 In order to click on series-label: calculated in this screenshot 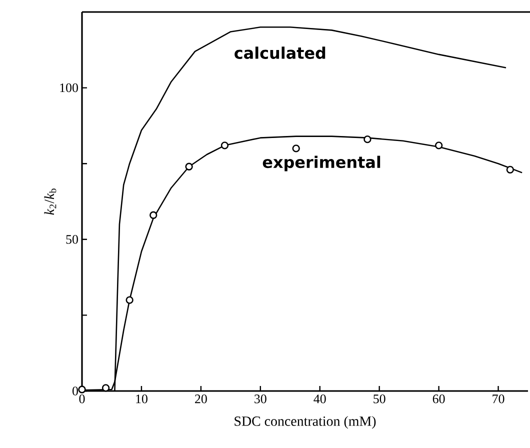, I will do `click(280, 52)`.